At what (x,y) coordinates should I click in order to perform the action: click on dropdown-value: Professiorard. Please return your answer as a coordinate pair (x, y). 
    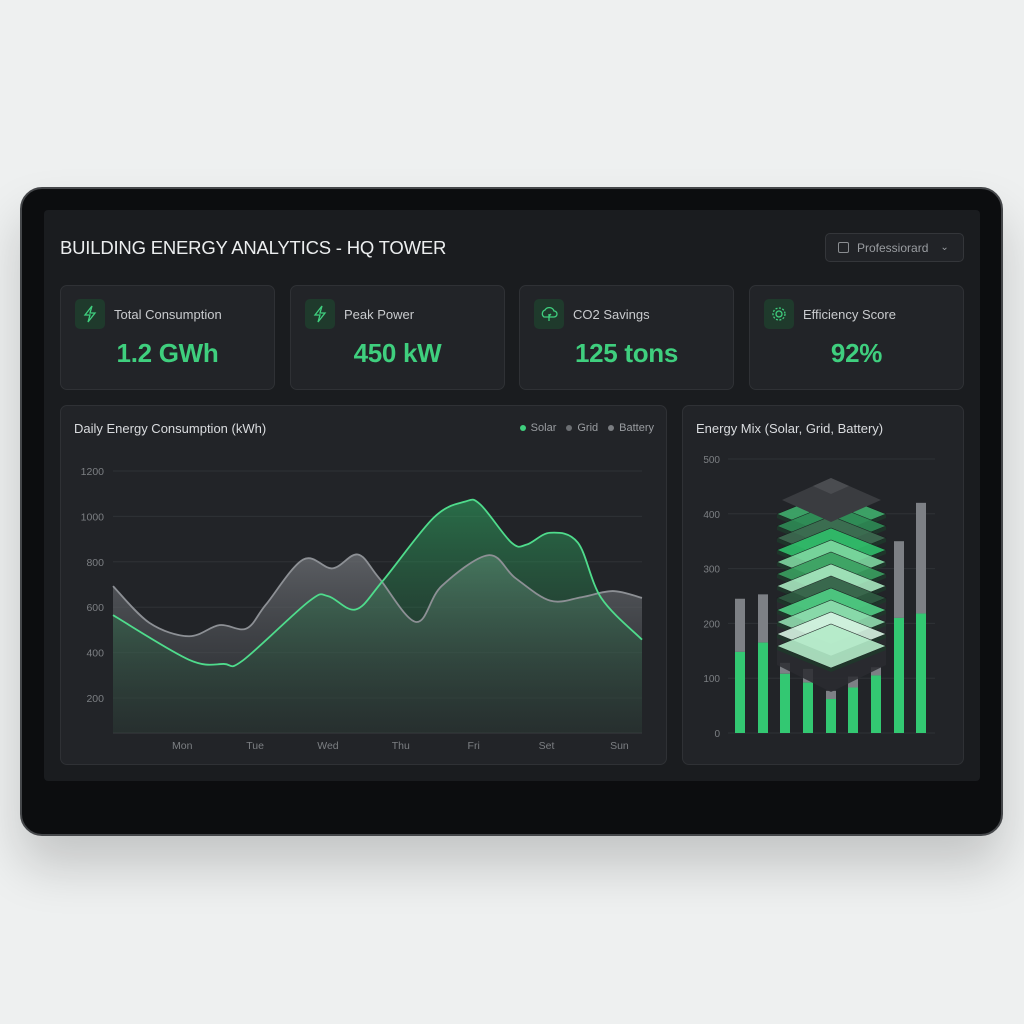
    Looking at the image, I should click on (893, 247).